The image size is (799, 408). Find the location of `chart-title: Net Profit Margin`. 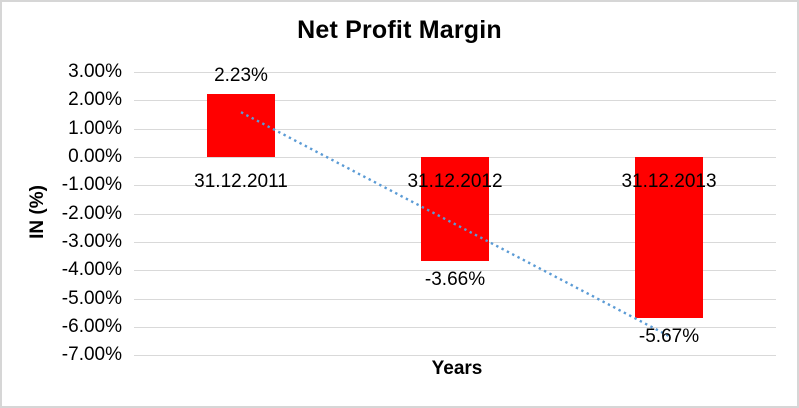

chart-title: Net Profit Margin is located at coordinates (399, 30).